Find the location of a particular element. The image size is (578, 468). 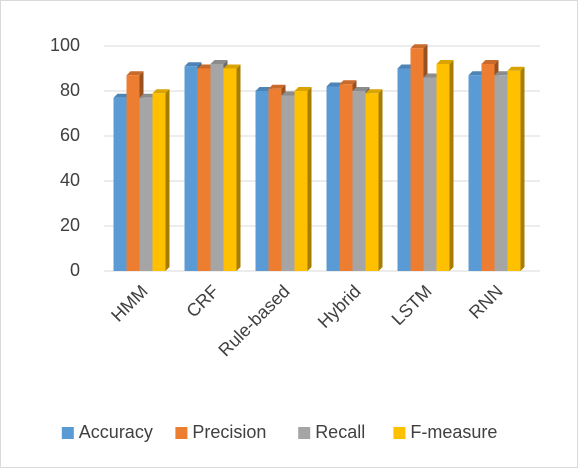

legend-label: F-measure is located at coordinates (453, 432).